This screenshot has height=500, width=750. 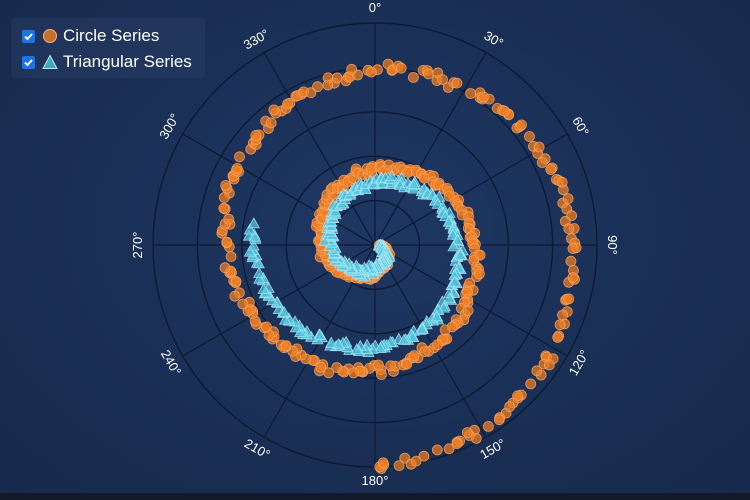 What do you see at coordinates (375, 7) in the screenshot?
I see `angle-tick-label: 0°` at bounding box center [375, 7].